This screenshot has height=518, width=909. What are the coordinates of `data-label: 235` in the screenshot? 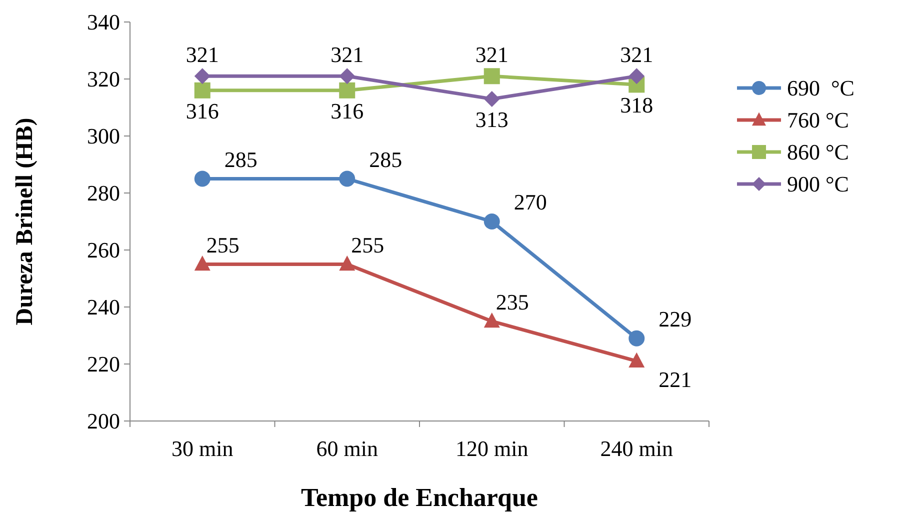 It's located at (512, 301).